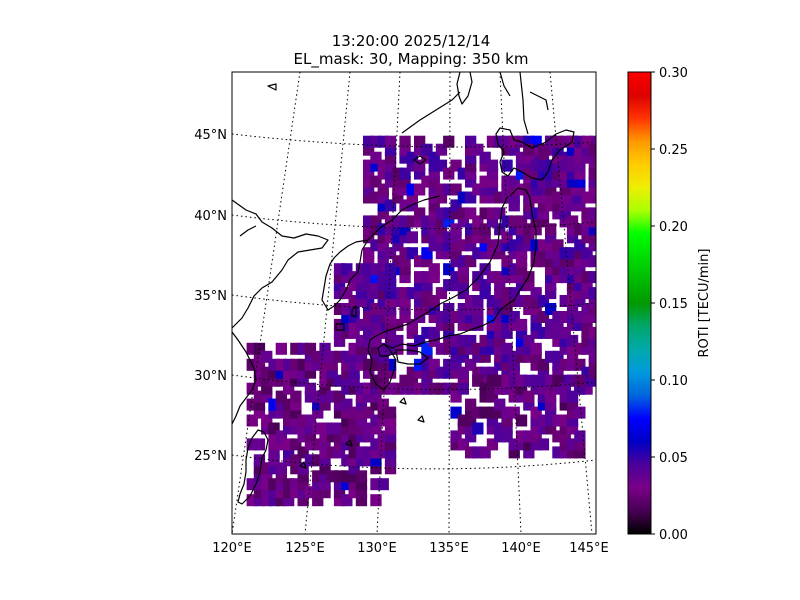  Describe the element at coordinates (210, 296) in the screenshot. I see `lat-label-35: 35°N` at that location.